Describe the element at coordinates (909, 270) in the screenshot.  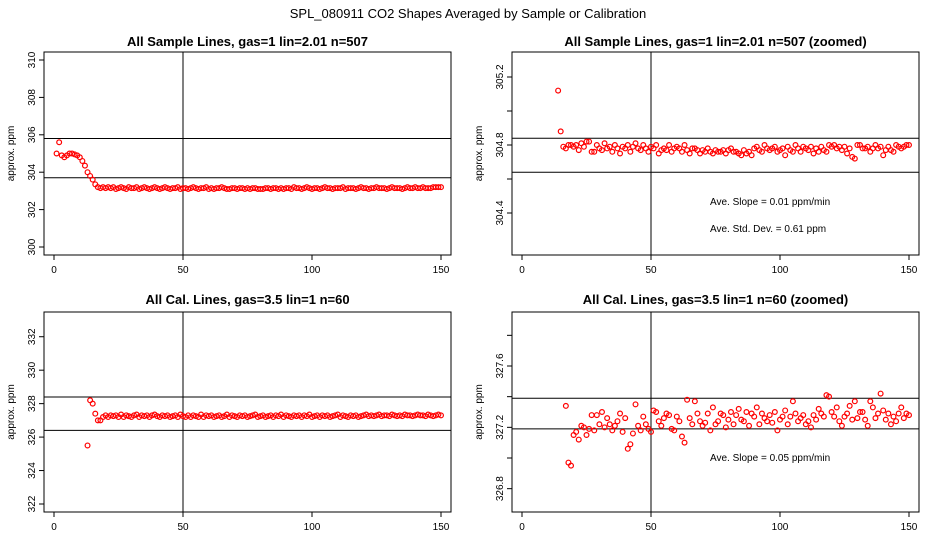
I see `x-tick-label: 150` at that location.